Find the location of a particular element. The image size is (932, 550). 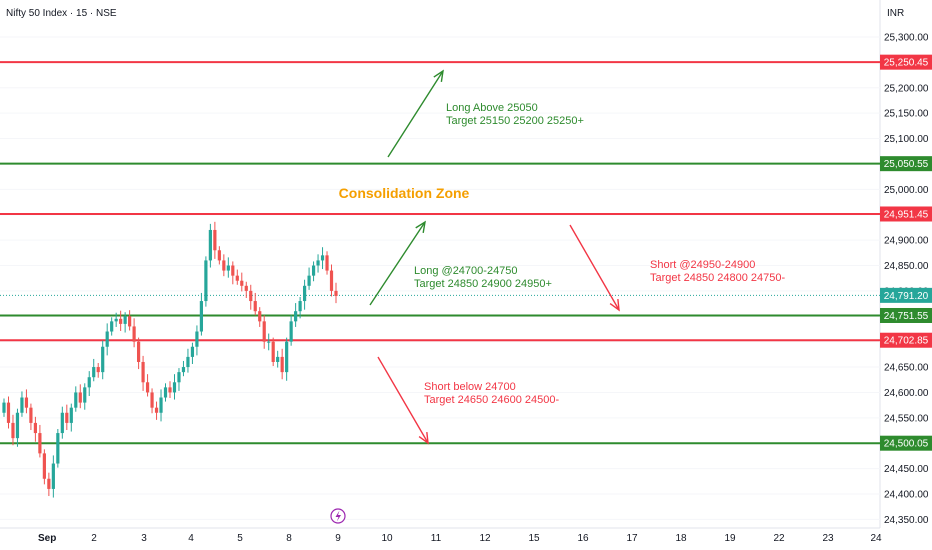

arrow-short-below is located at coordinates (403, 400).